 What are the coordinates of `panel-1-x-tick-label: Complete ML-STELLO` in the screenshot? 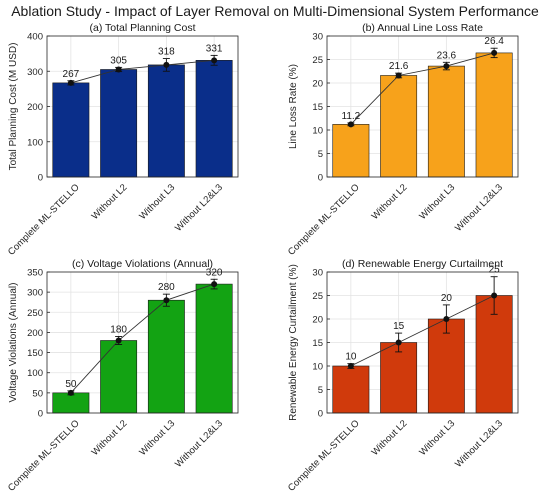 It's located at (44, 220).